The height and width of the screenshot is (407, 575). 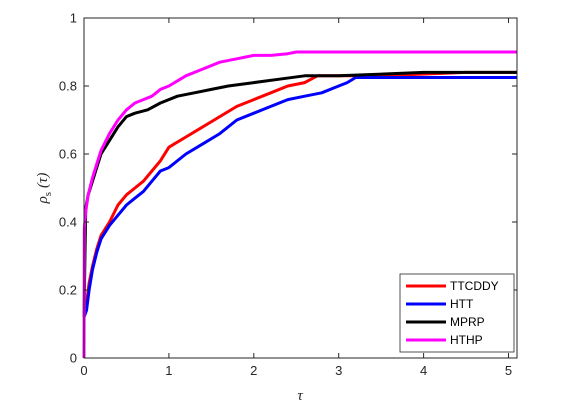 I want to click on y-axis-label-arg: (τ), so click(x=43, y=180).